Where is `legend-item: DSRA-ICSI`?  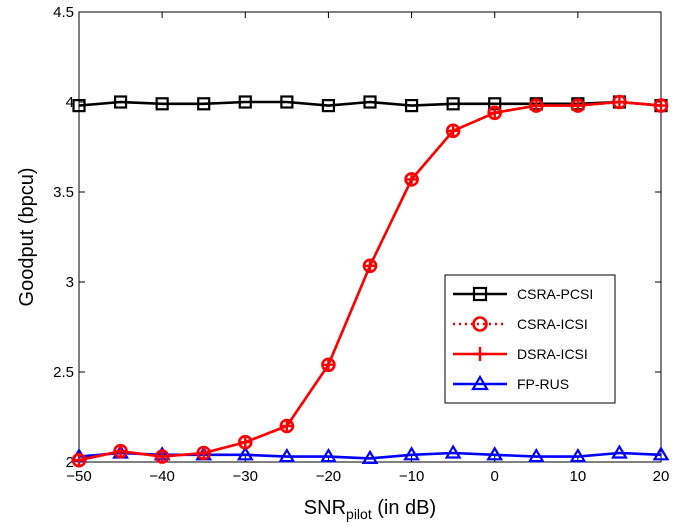
legend-item: DSRA-ICSI is located at coordinates (520, 354).